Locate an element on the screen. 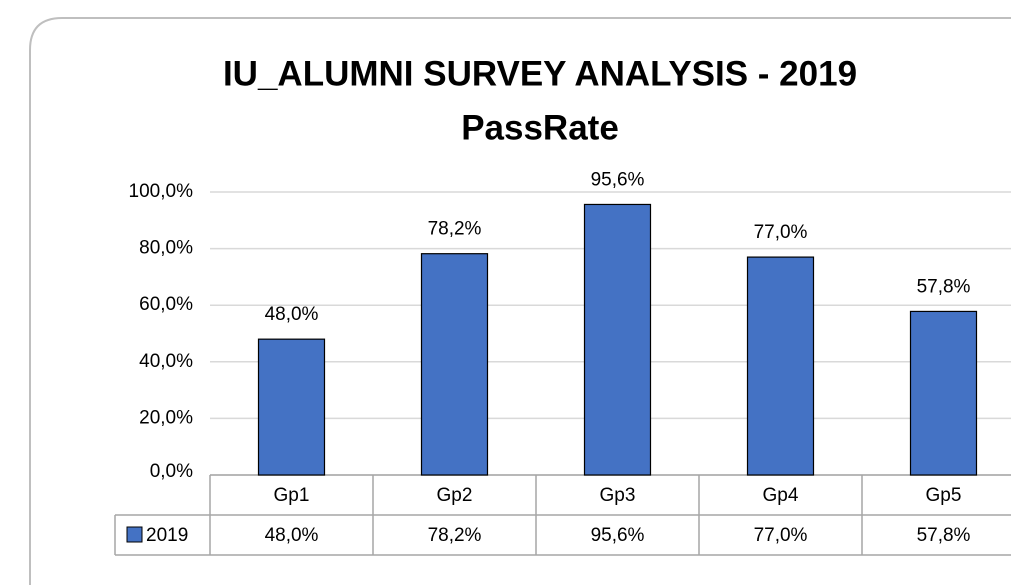 The width and height of the screenshot is (1011, 585). data-label: 57,8% is located at coordinates (944, 286).